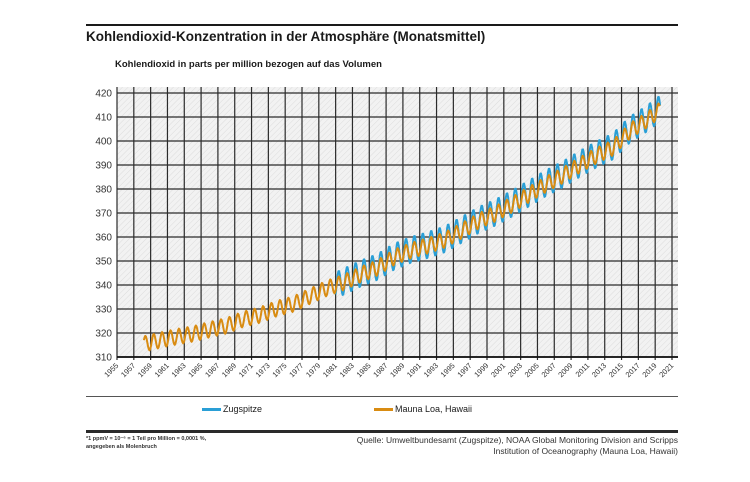 This screenshot has height=482, width=750. Describe the element at coordinates (414, 370) in the screenshot. I see `x-tick-label: 1991` at that location.